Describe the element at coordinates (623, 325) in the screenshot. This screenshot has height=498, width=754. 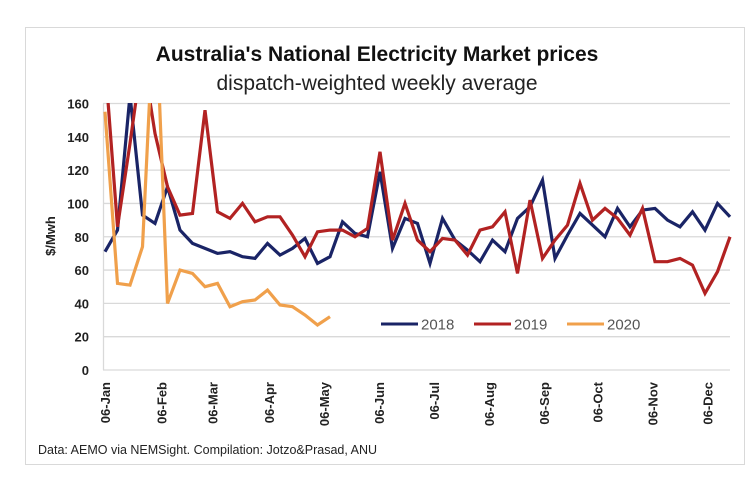
I see `legend-label-2020: 2020` at that location.